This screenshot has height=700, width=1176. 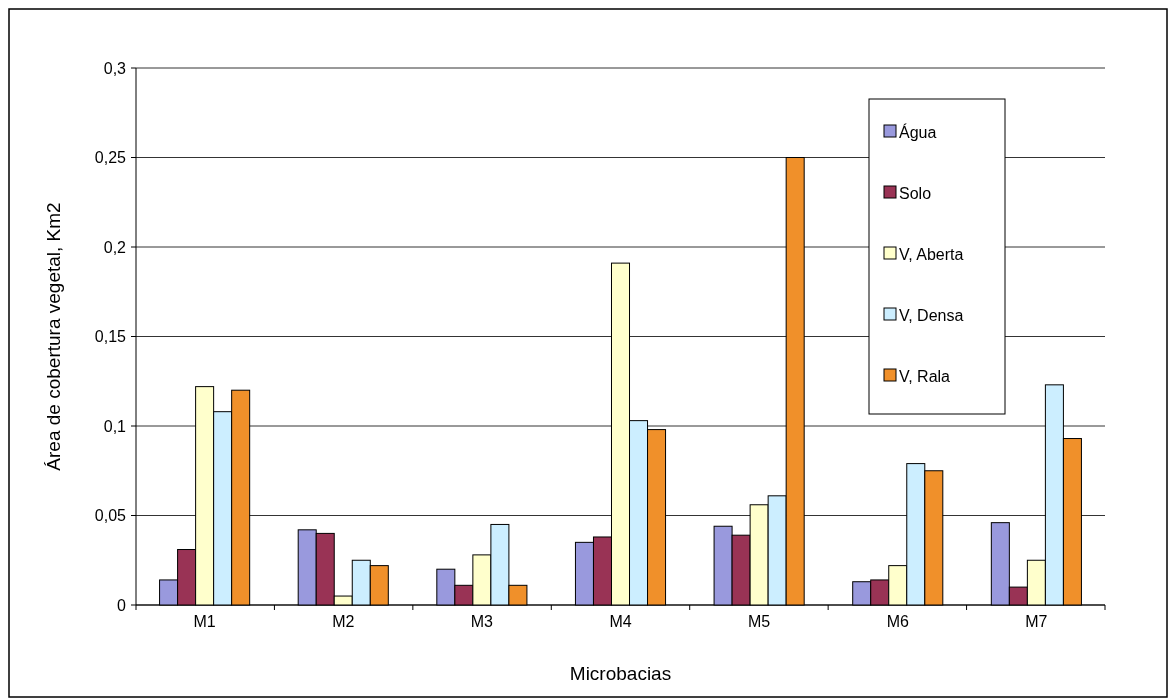 What do you see at coordinates (115, 426) in the screenshot?
I see `y-tick-label: 0,1` at bounding box center [115, 426].